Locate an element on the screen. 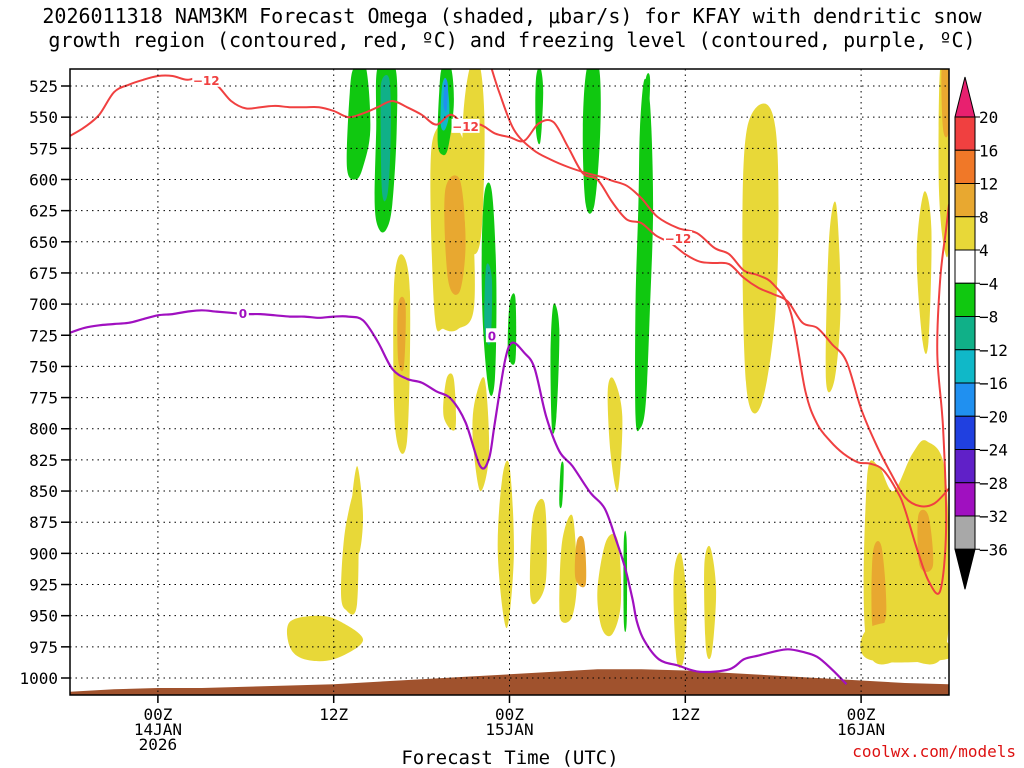  y-tick-label-975: 975 is located at coordinates (43, 647).